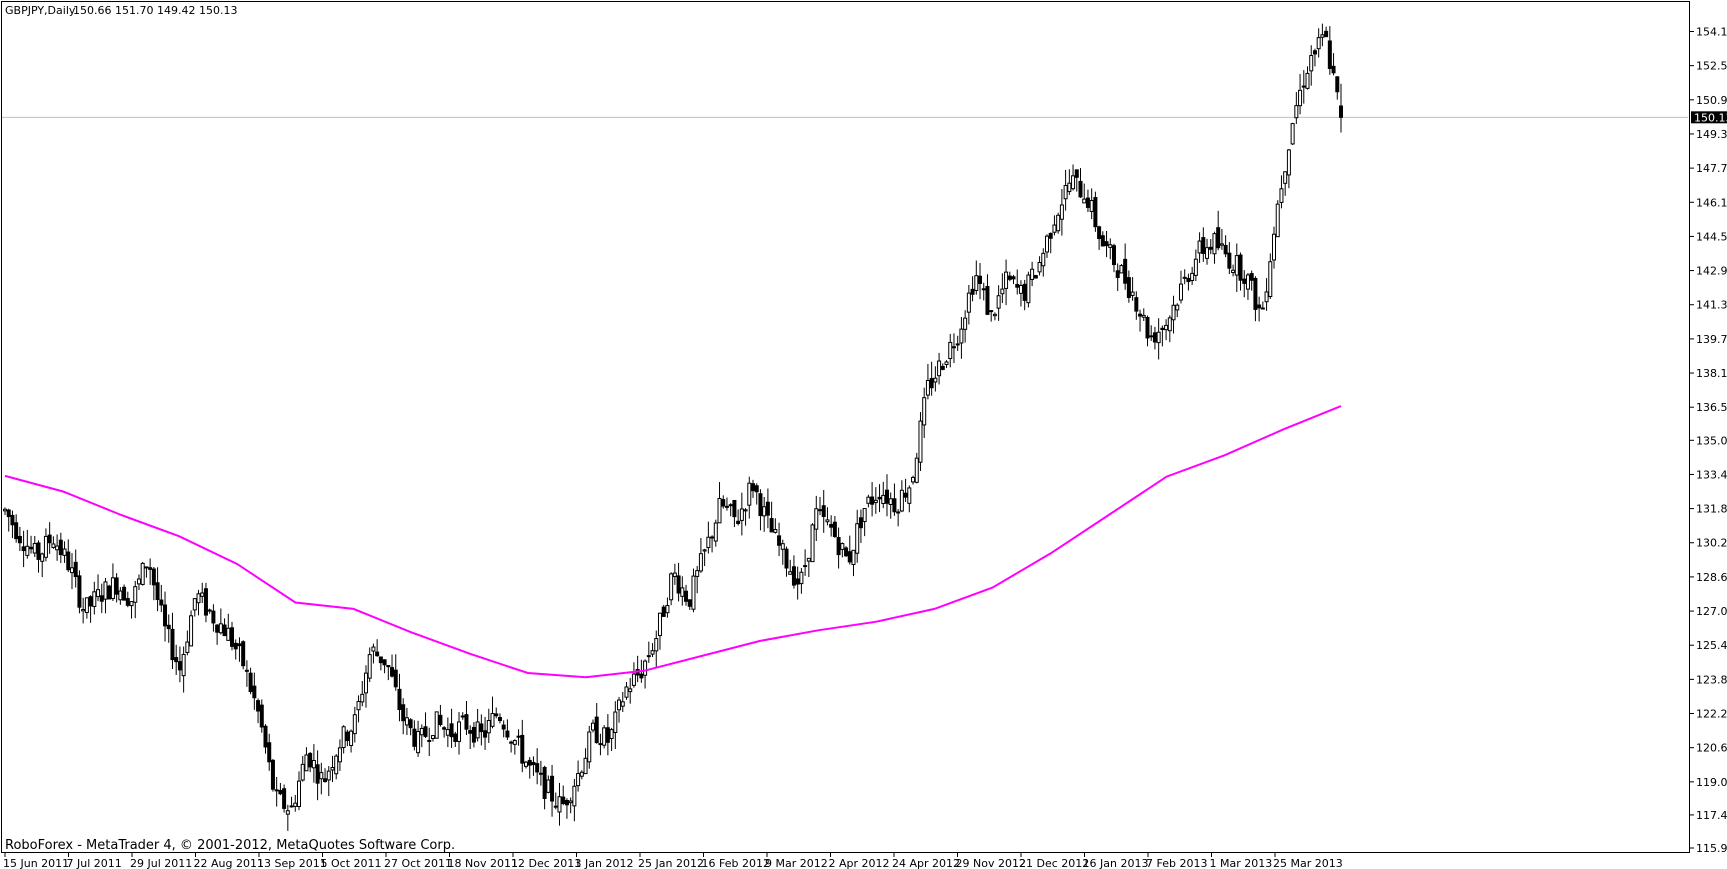 This screenshot has height=869, width=1727. Describe the element at coordinates (546, 863) in the screenshot. I see `x-tick-label: 12 Dec 2011` at that location.